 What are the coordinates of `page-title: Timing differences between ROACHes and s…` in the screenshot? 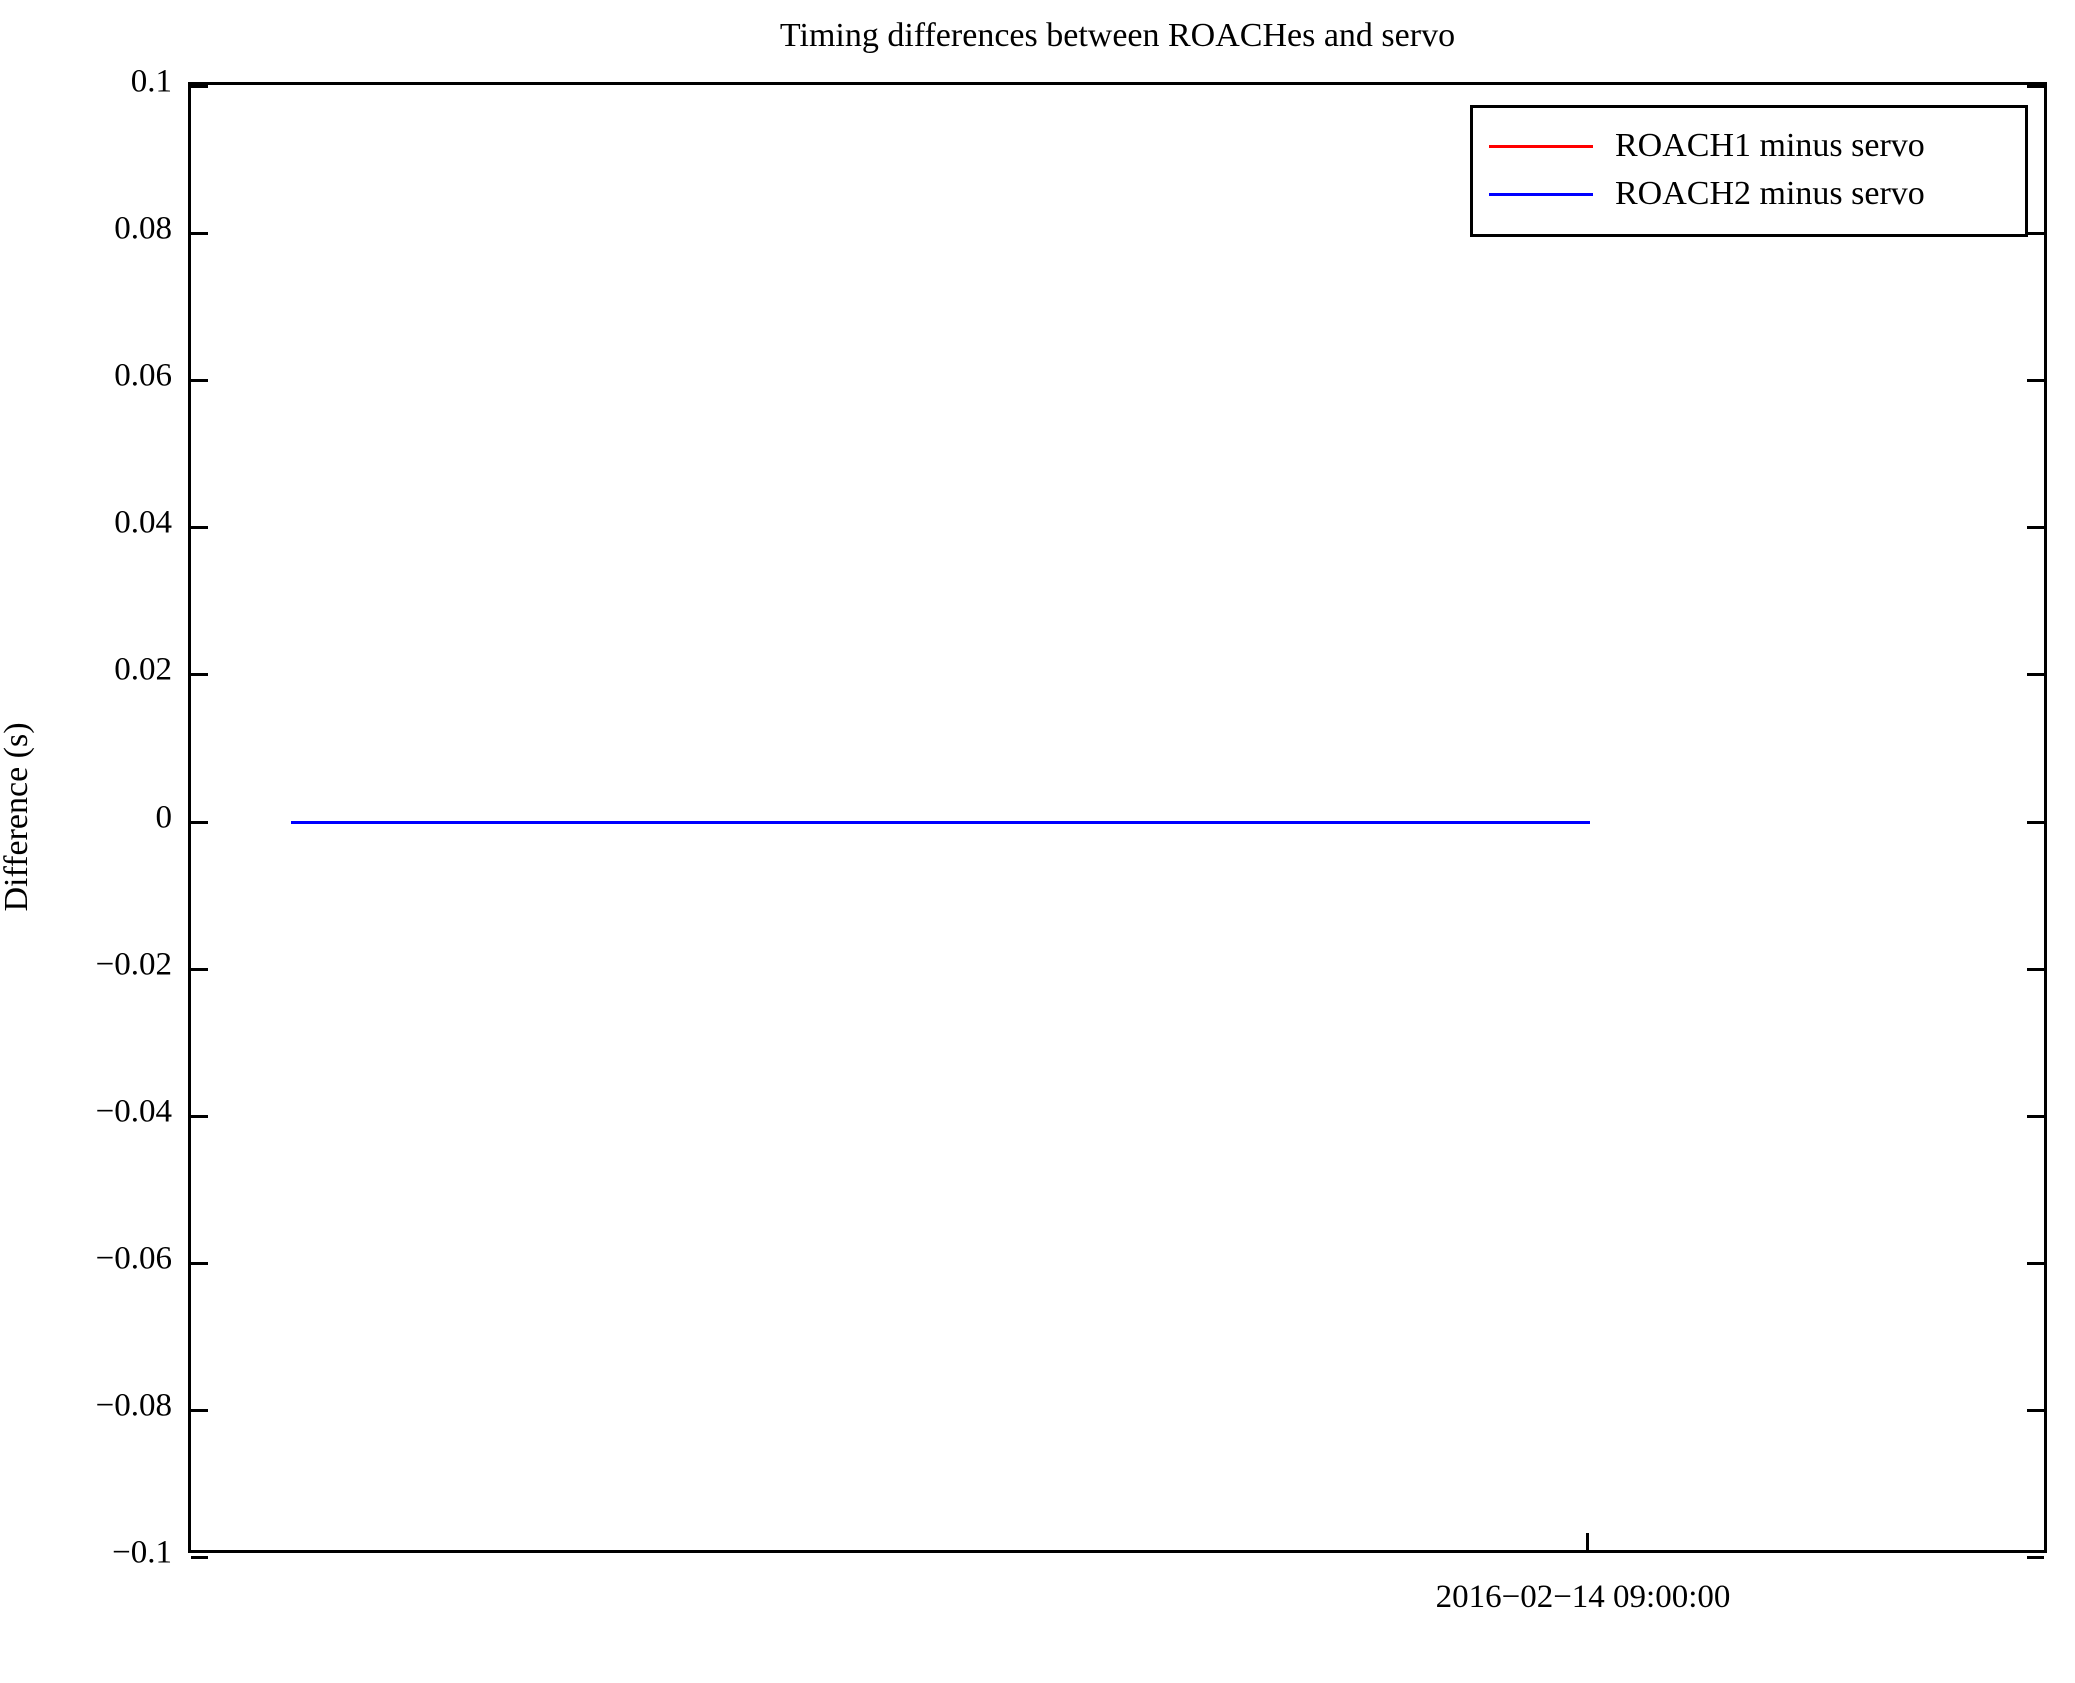 It's located at (1117, 35).